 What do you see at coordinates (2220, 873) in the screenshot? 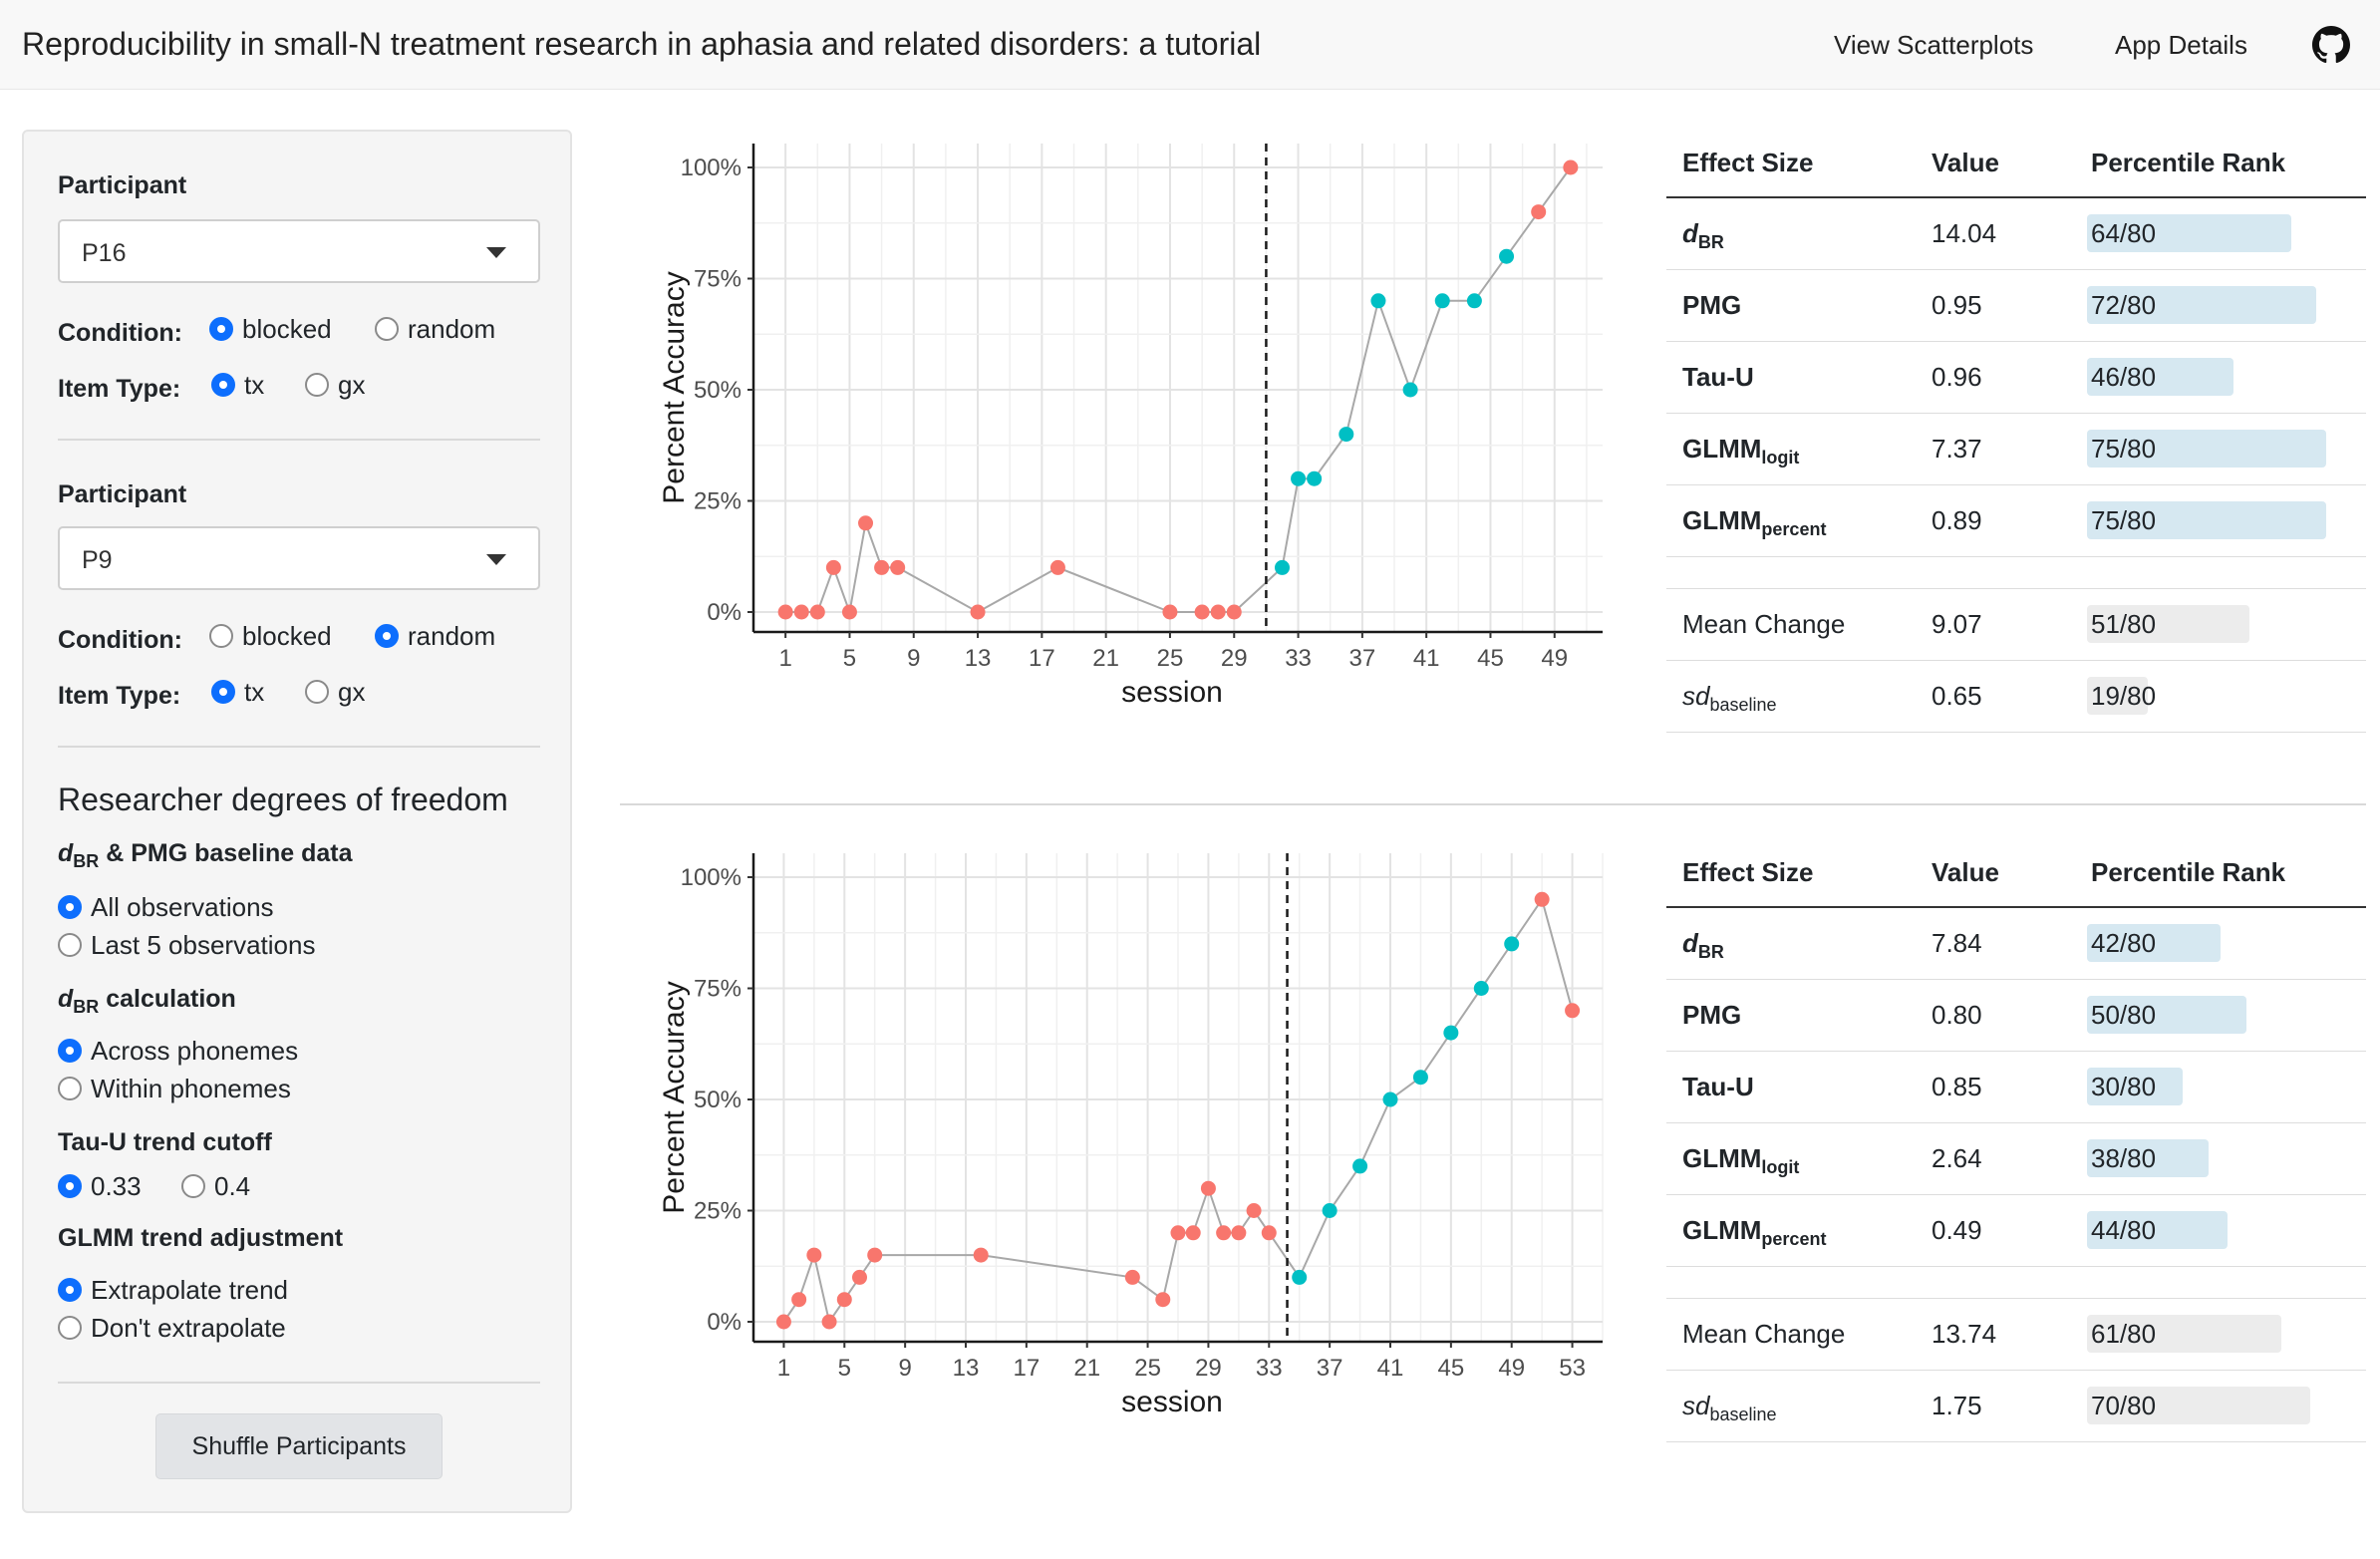
I see `column-header: Percentile Rank` at bounding box center [2220, 873].